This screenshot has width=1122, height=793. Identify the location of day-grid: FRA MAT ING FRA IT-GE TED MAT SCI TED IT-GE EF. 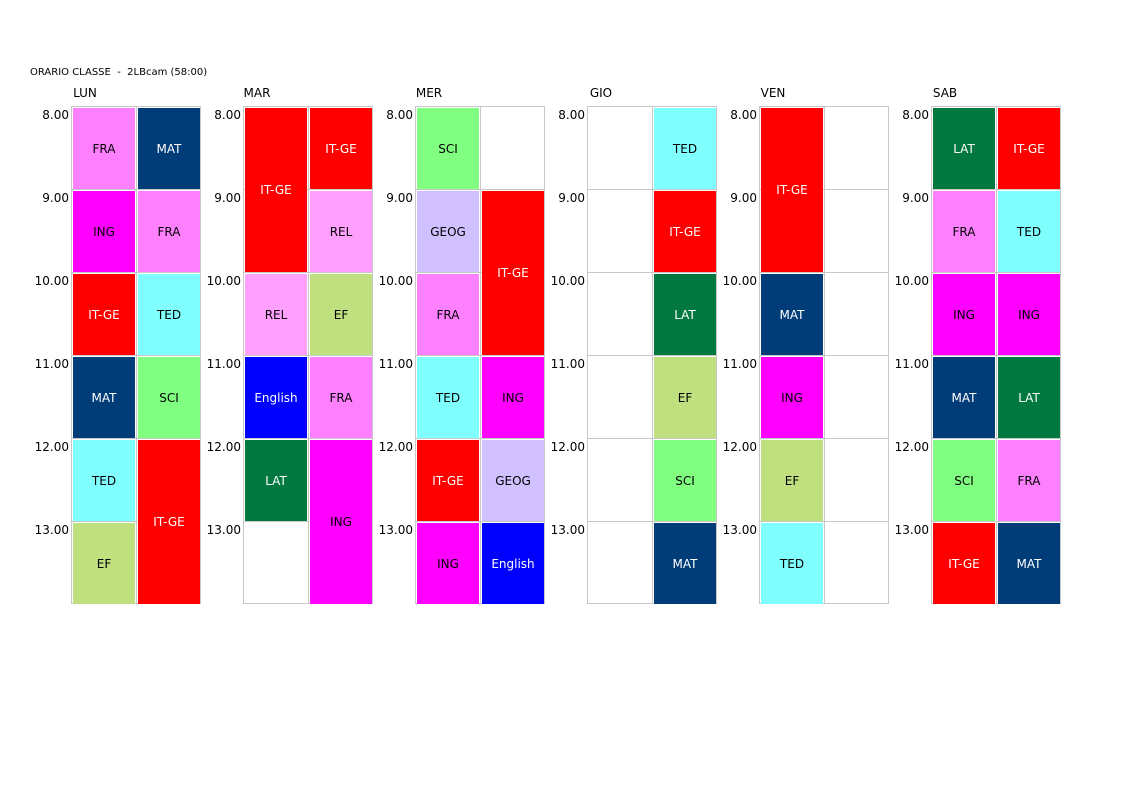
(136, 355).